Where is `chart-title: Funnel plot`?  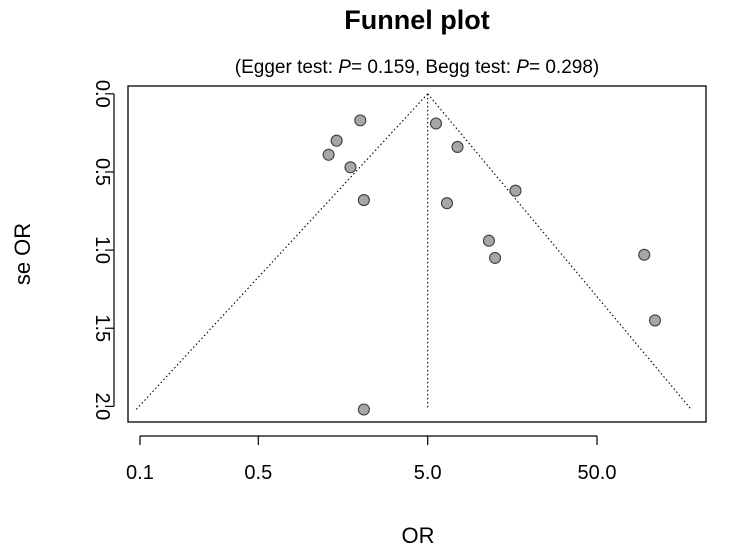
chart-title: Funnel plot is located at coordinates (416, 20).